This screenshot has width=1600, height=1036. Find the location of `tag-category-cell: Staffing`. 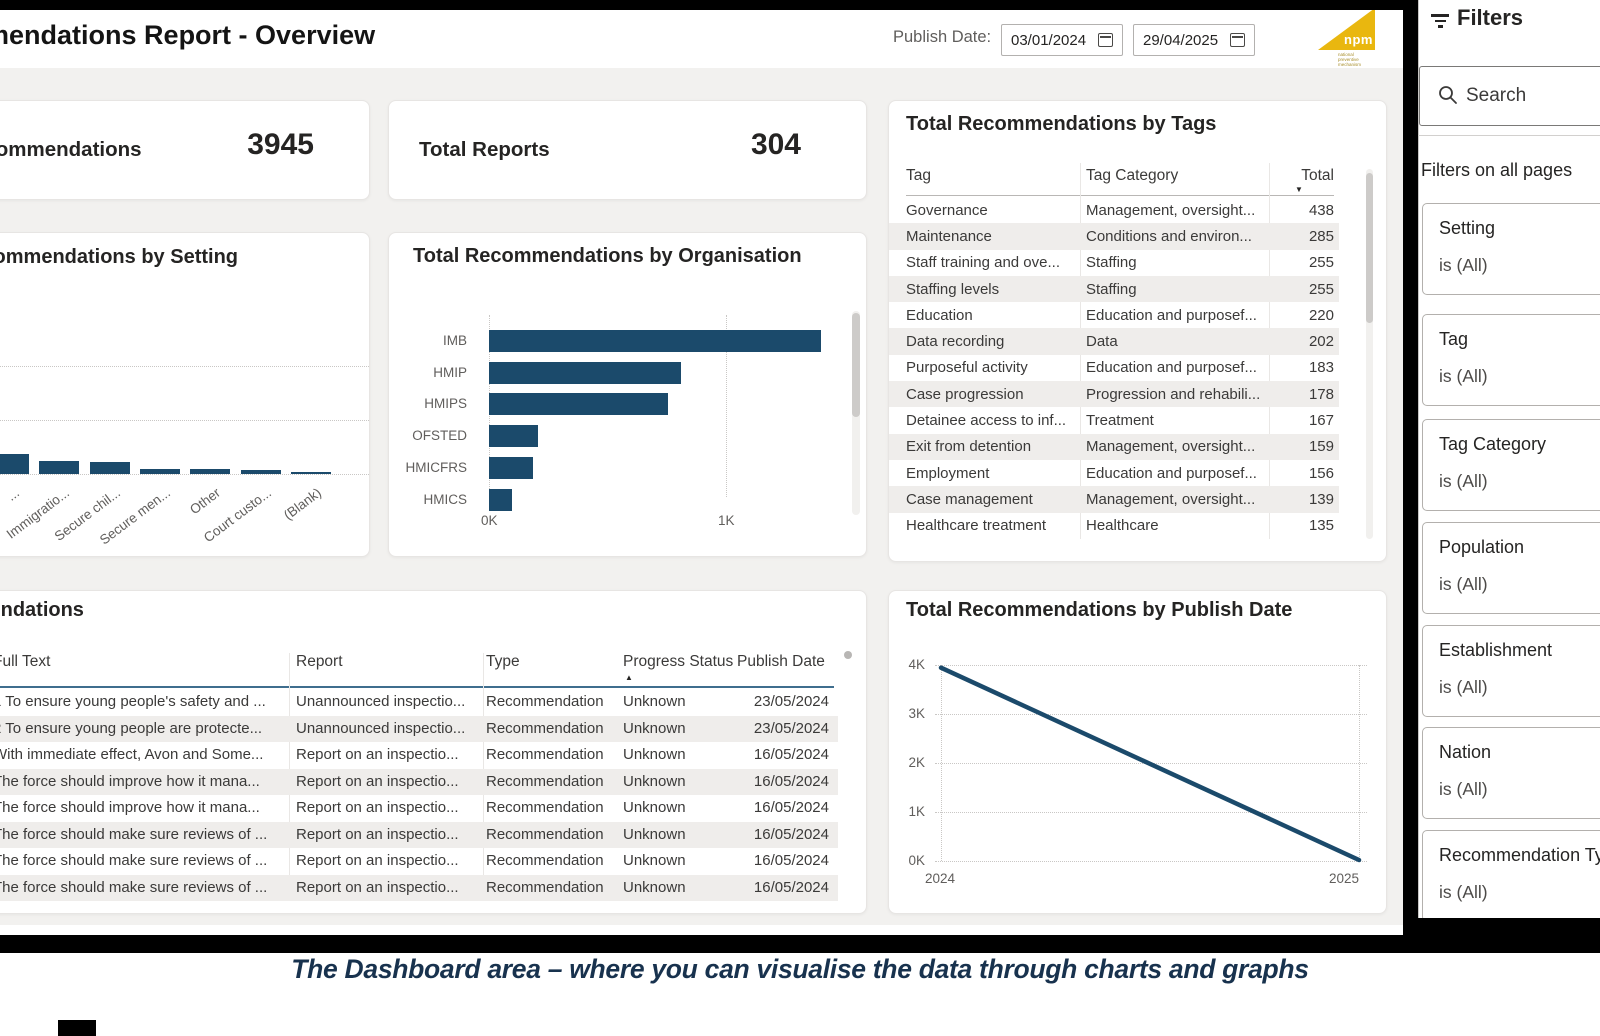

tag-category-cell: Staffing is located at coordinates (1111, 289).